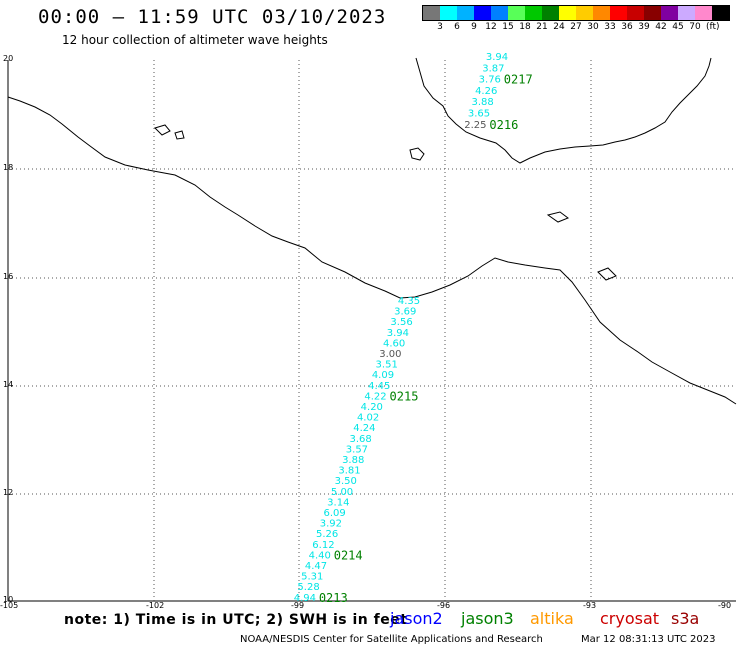 Image resolution: width=740 pixels, height=650 pixels. What do you see at coordinates (155, 605) in the screenshot?
I see `longitude-label: -102` at bounding box center [155, 605].